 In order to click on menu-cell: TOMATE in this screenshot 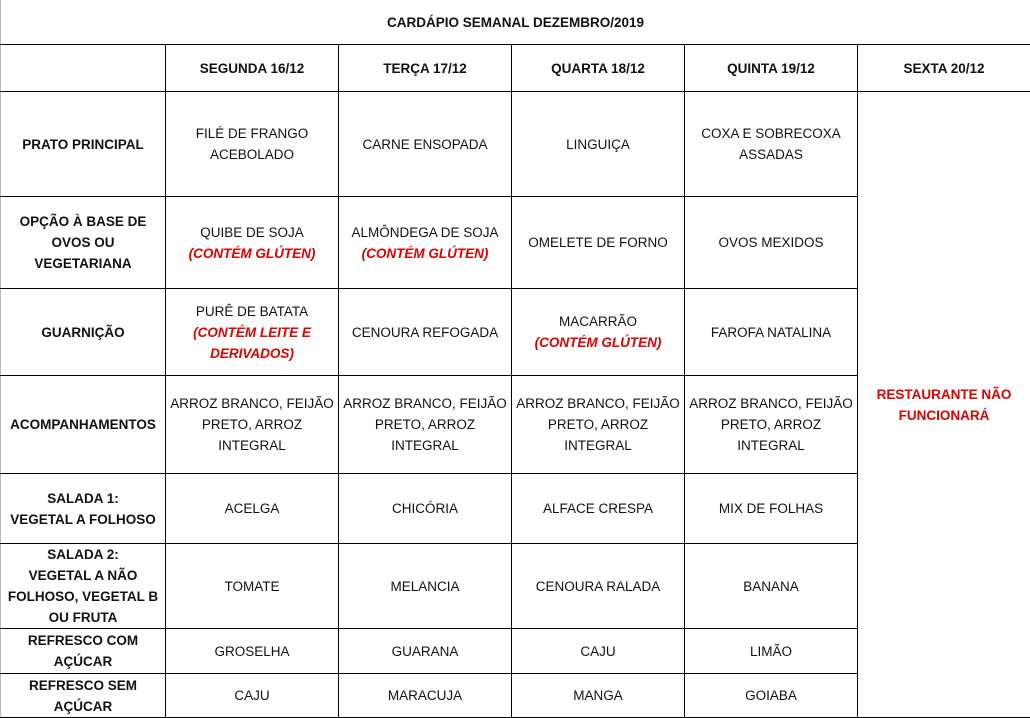, I will do `click(252, 586)`.